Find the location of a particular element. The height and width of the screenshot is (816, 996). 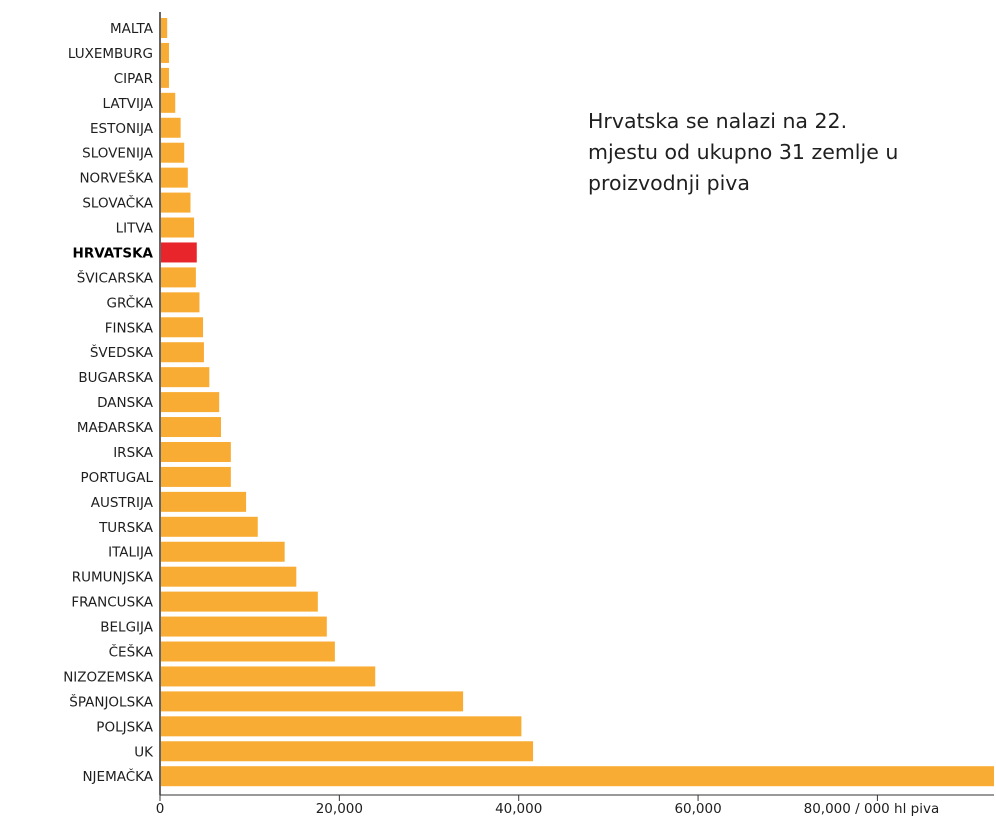

bar-finska is located at coordinates (182, 327).